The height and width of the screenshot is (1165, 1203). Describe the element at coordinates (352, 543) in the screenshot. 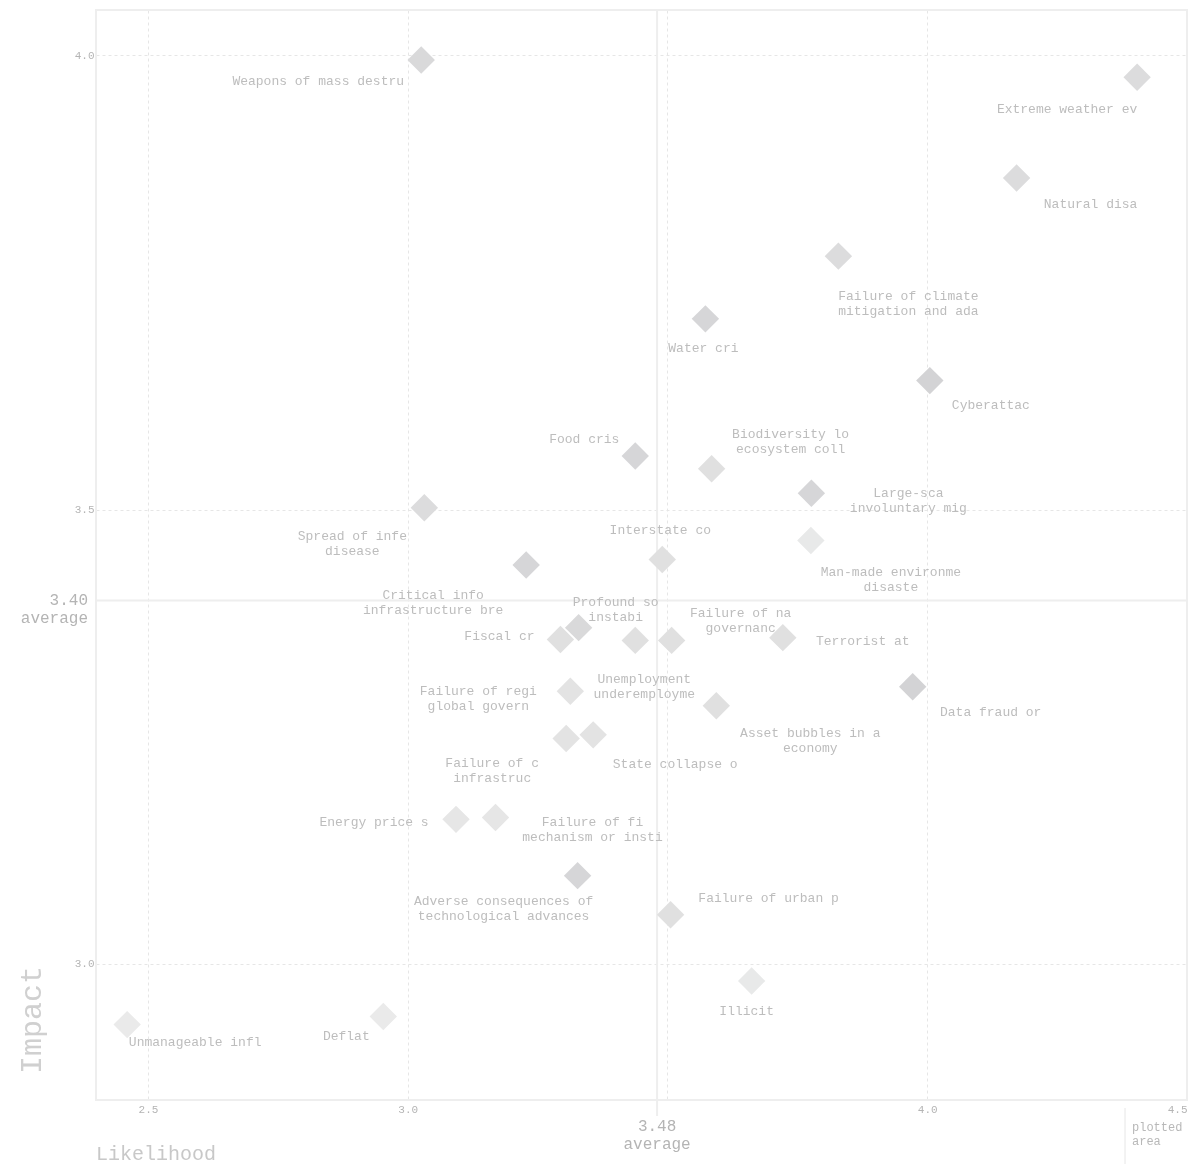

I see `annotation: Spread of infe disease` at that location.